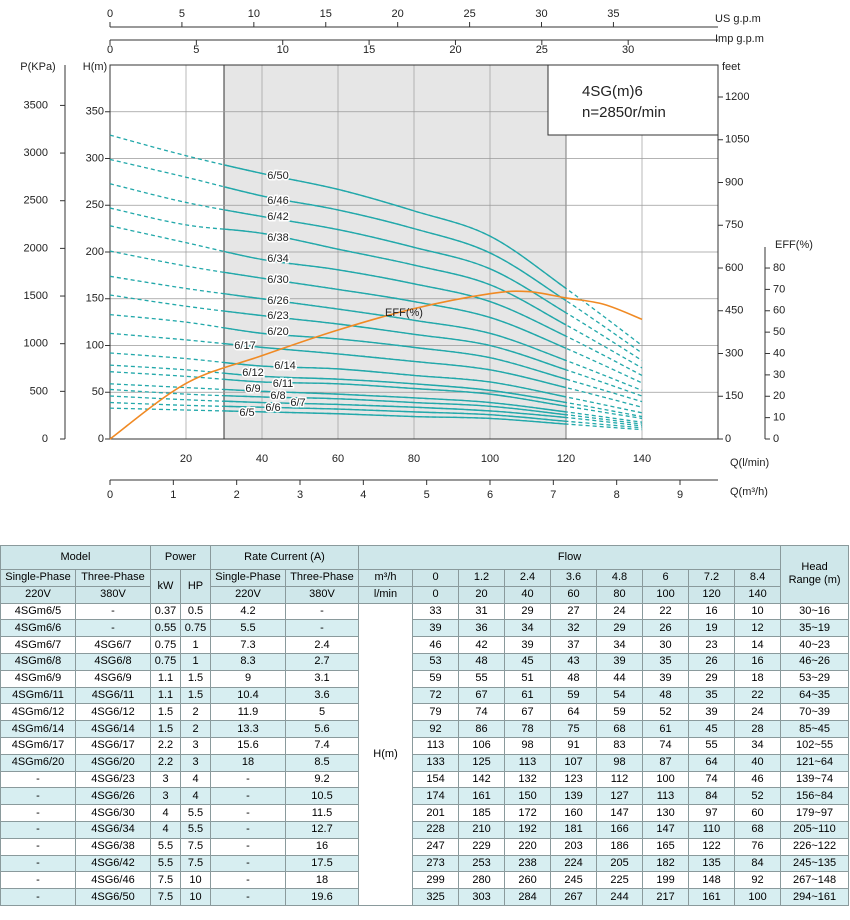 This screenshot has width=850, height=920. What do you see at coordinates (113, 897) in the screenshot?
I see `table-cell: 4SG6/50` at bounding box center [113, 897].